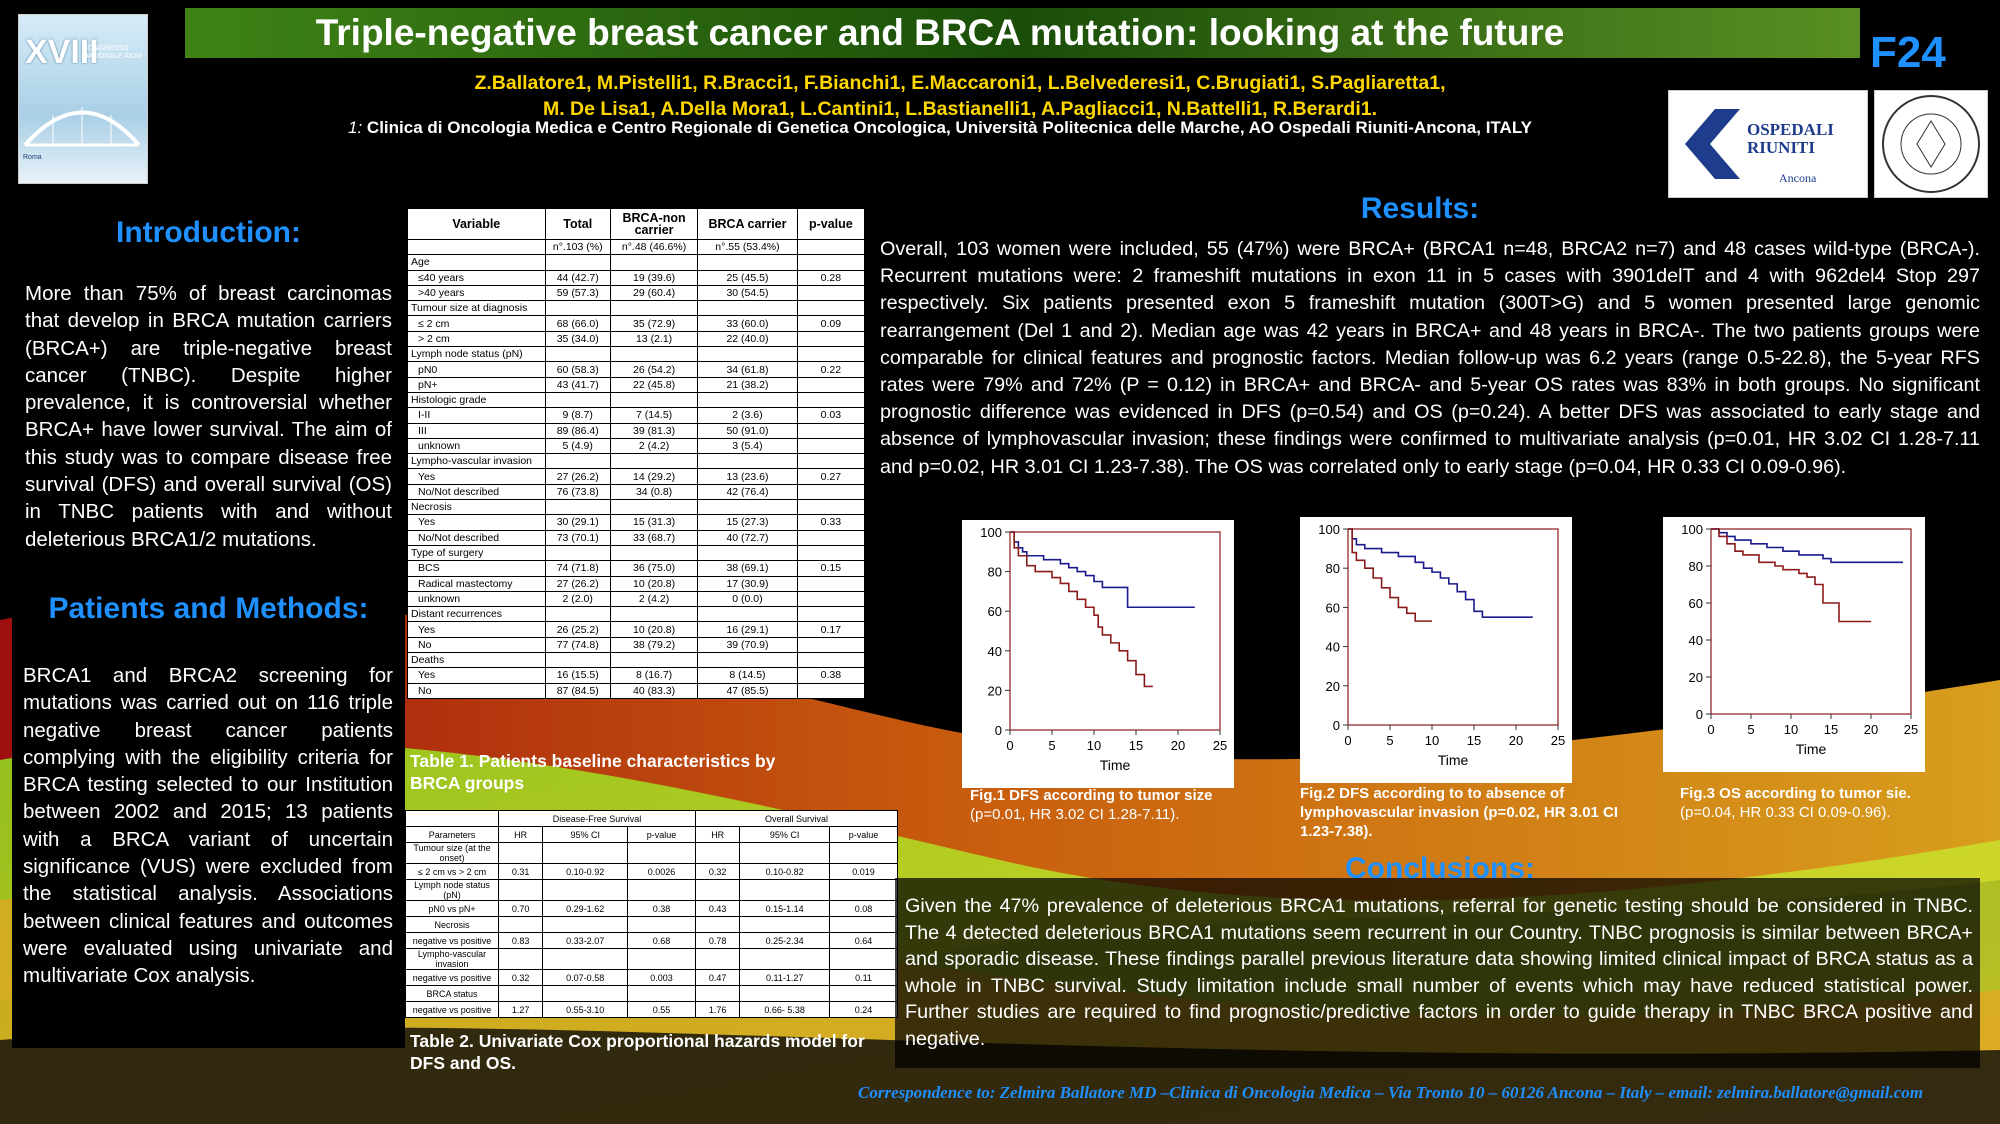  Describe the element at coordinates (662, 871) in the screenshot. I see `table-cell: 0.0026` at that location.